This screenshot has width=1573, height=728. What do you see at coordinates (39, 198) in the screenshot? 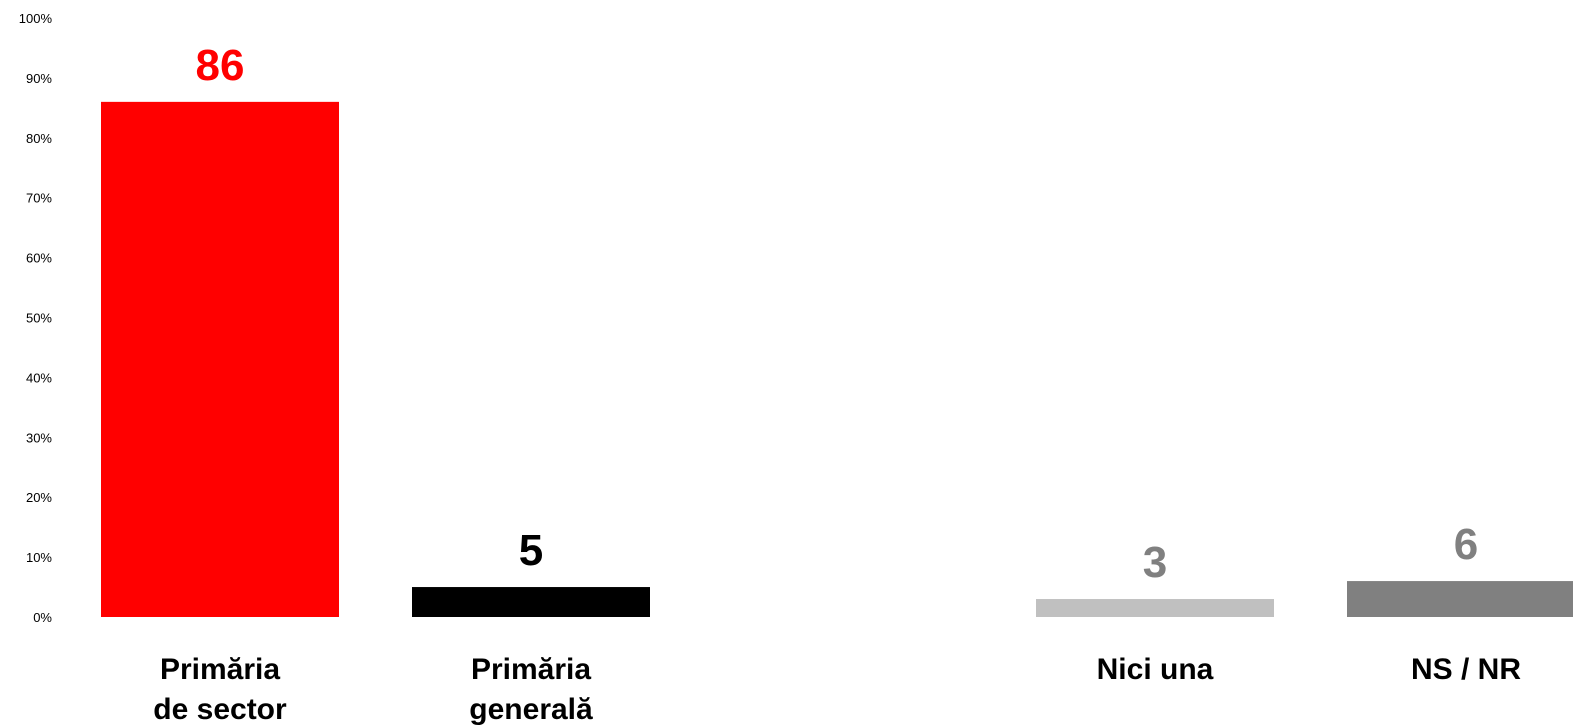
I see `y-tick-label: 70%` at bounding box center [39, 198].